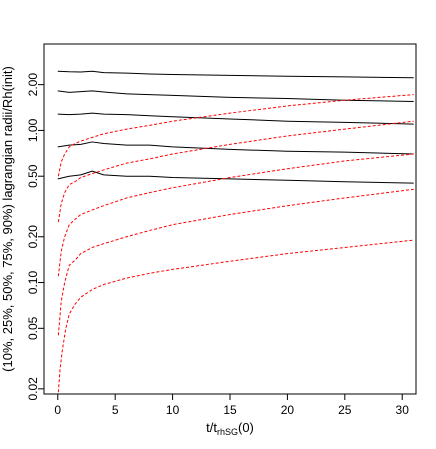 This screenshot has height=449, width=436. What do you see at coordinates (173, 410) in the screenshot?
I see `x-tick-label: 10` at bounding box center [173, 410].